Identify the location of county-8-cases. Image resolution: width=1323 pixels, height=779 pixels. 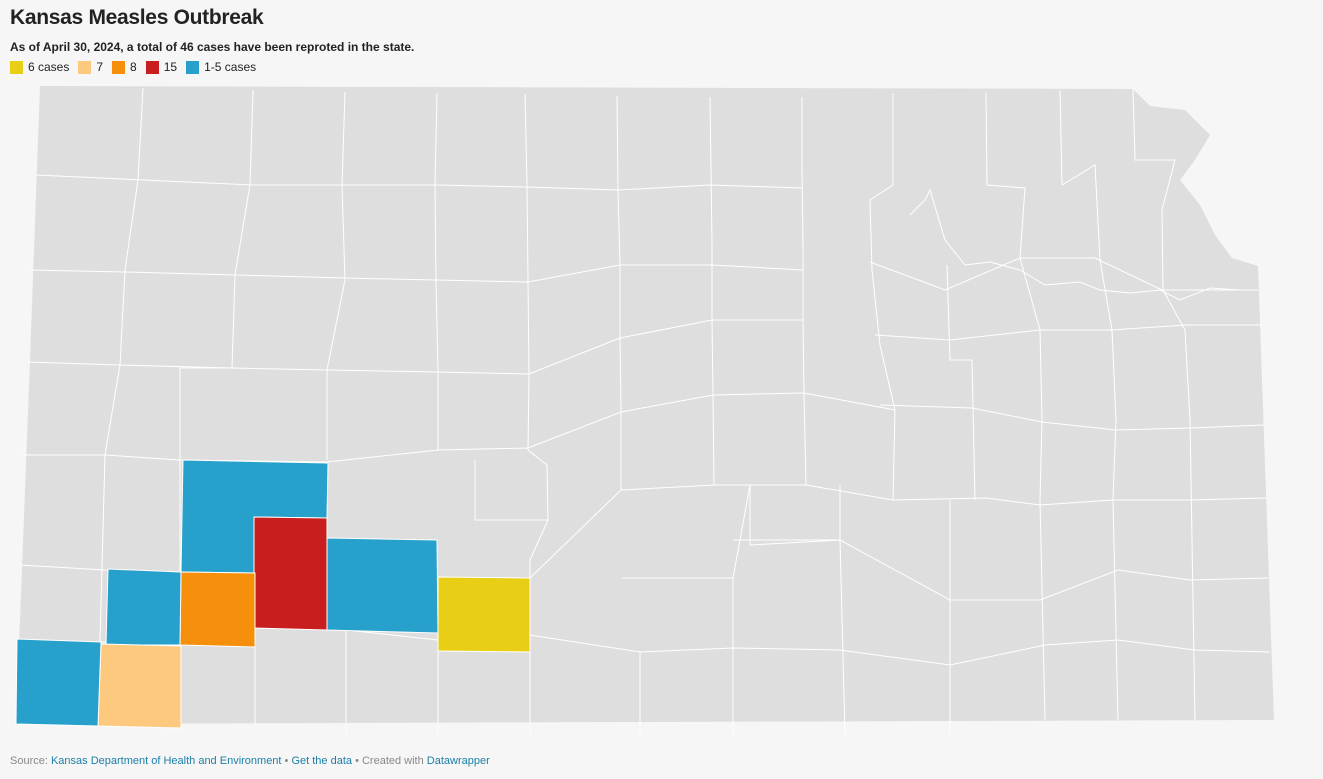
(217, 609).